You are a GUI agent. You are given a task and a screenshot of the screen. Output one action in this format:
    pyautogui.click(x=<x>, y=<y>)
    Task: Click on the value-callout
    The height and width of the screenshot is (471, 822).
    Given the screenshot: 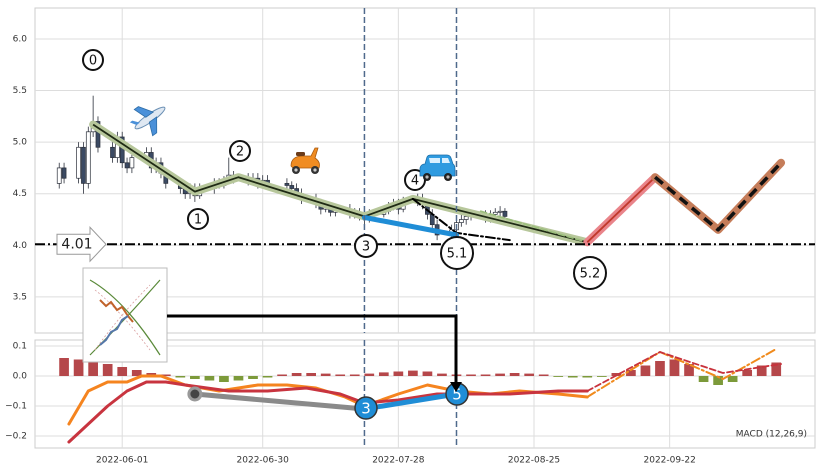 What is the action you would take?
    pyautogui.click(x=81, y=244)
    